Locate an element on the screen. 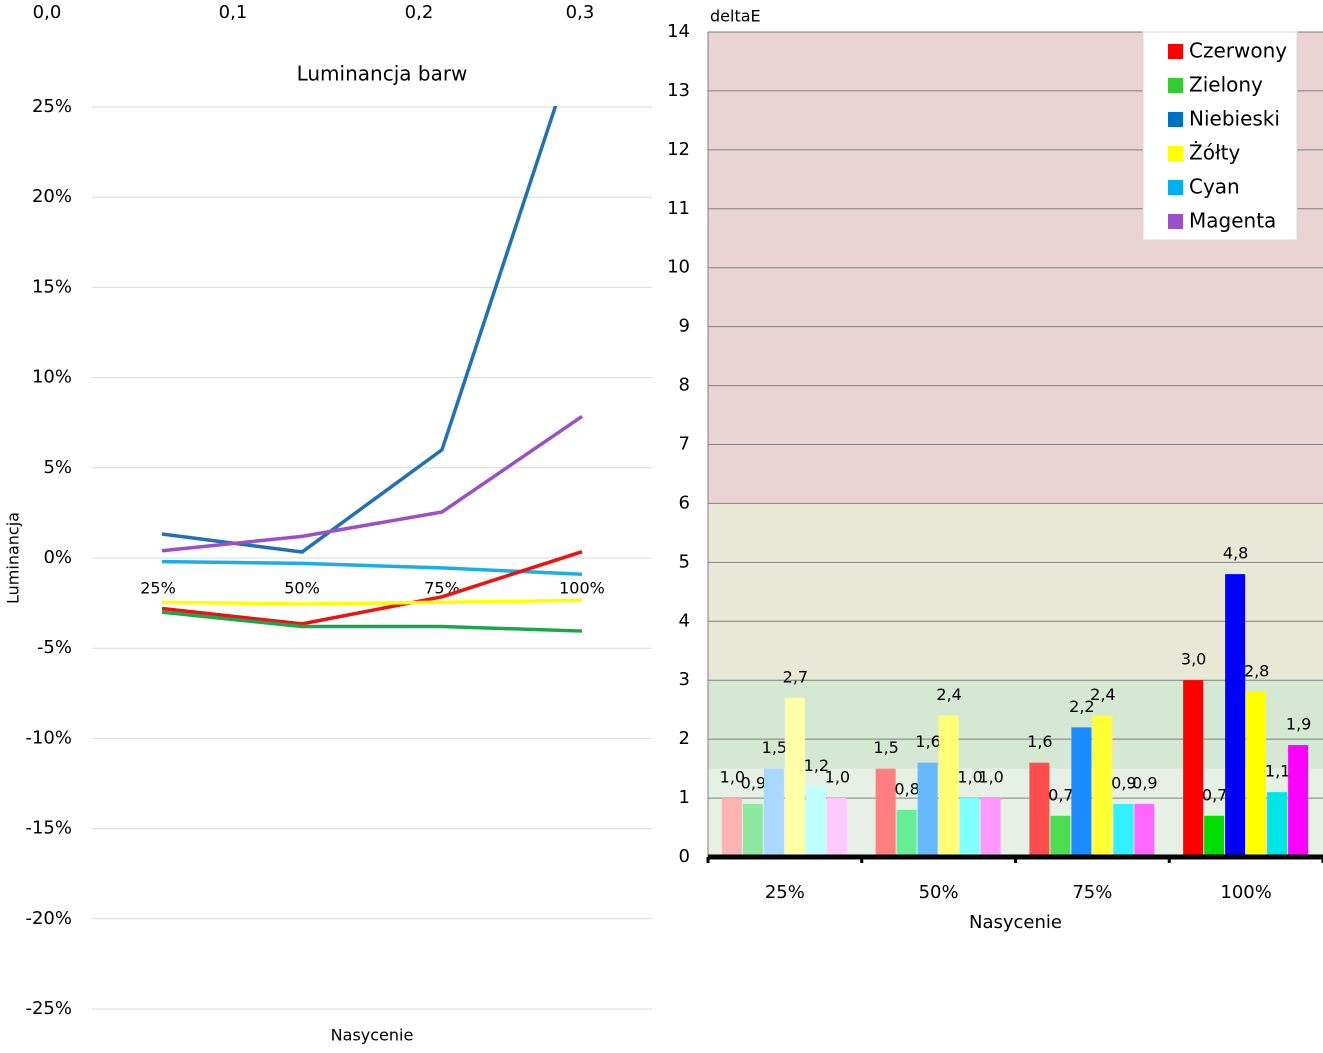 Image resolution: width=1323 pixels, height=1053 pixels. y-tick-label: -25% is located at coordinates (48, 1008).